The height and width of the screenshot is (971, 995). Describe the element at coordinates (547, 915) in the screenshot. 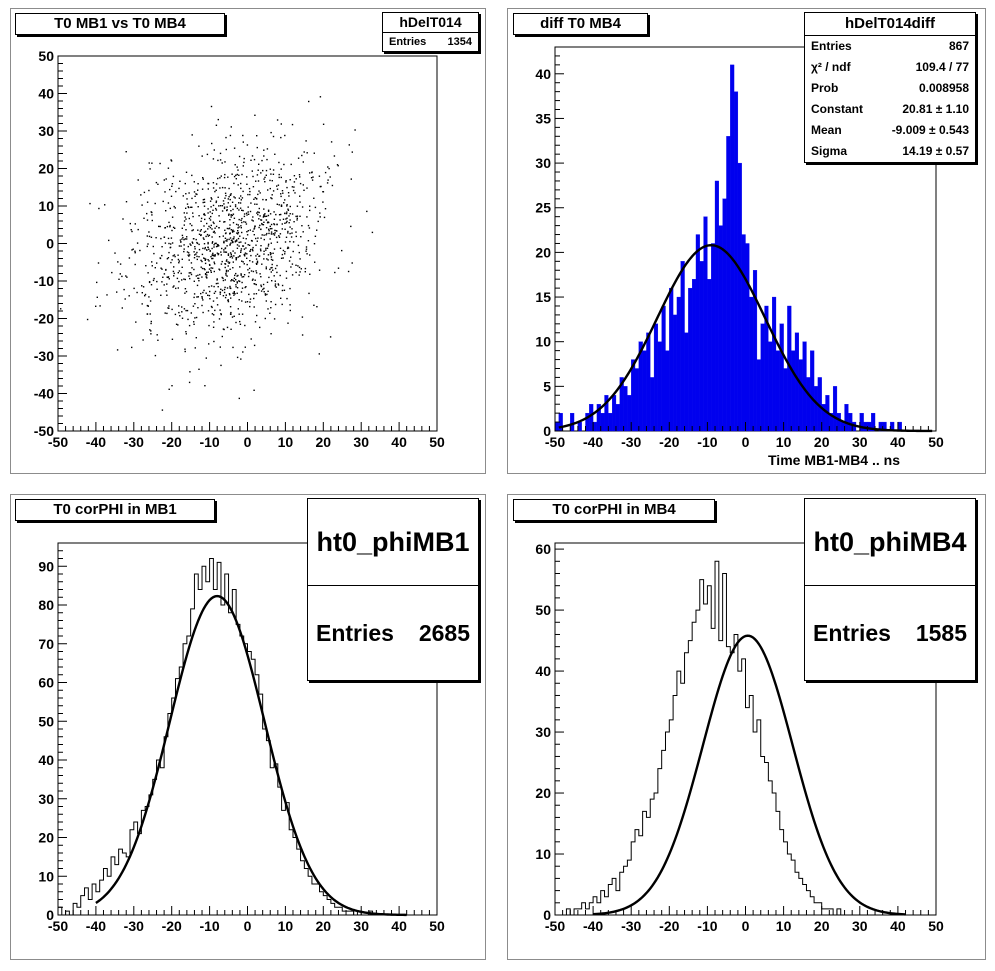

I see `y-tick-label: 0` at that location.